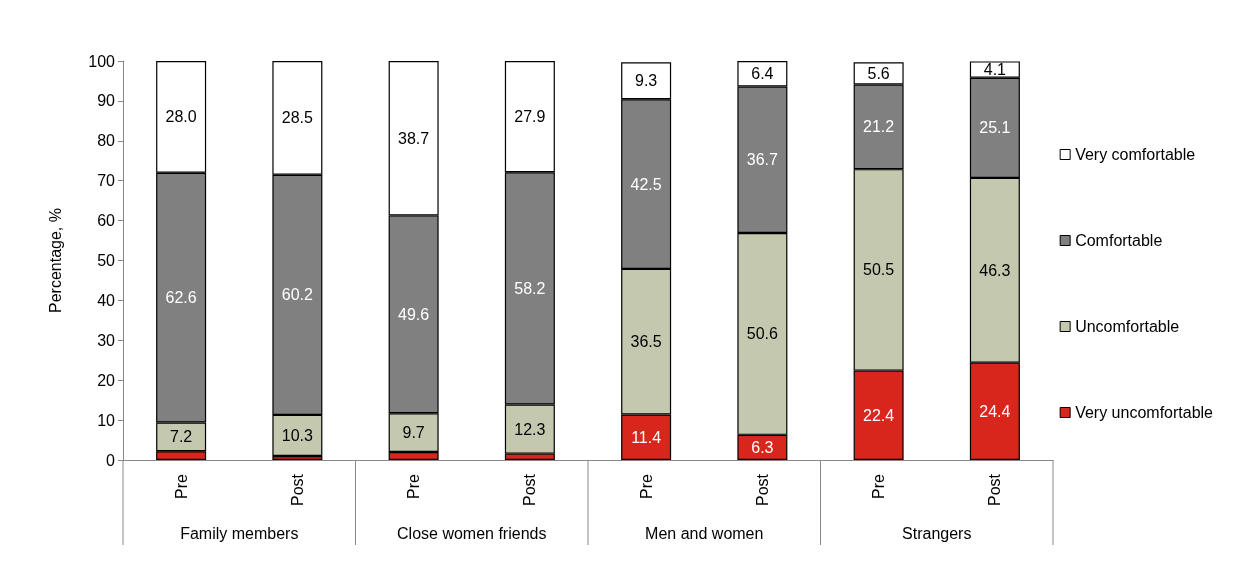 This screenshot has width=1256, height=567. I want to click on data-label: 36.5, so click(646, 342).